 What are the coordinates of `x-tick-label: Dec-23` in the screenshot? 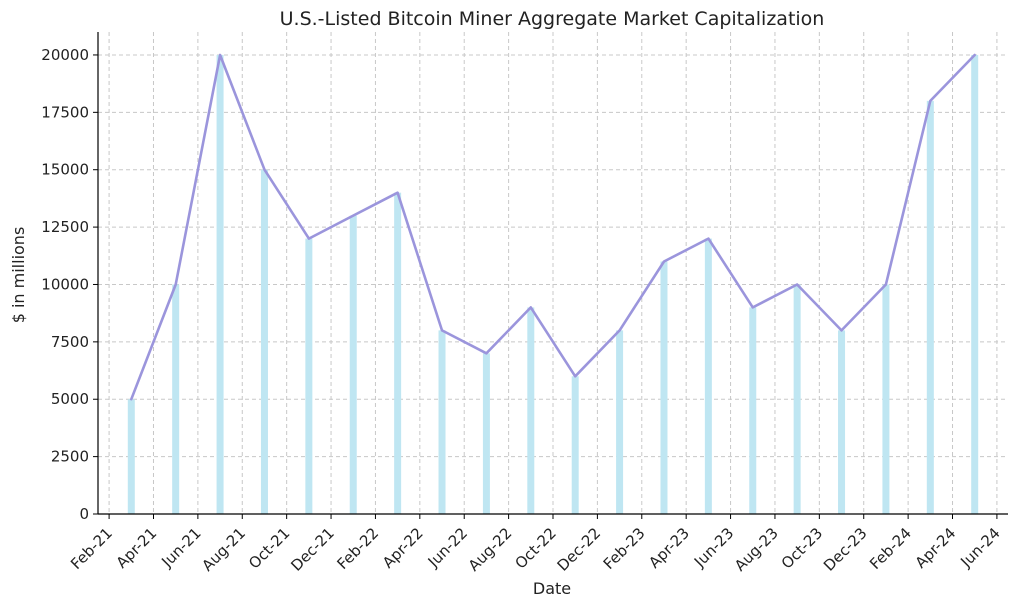 It's located at (845, 549).